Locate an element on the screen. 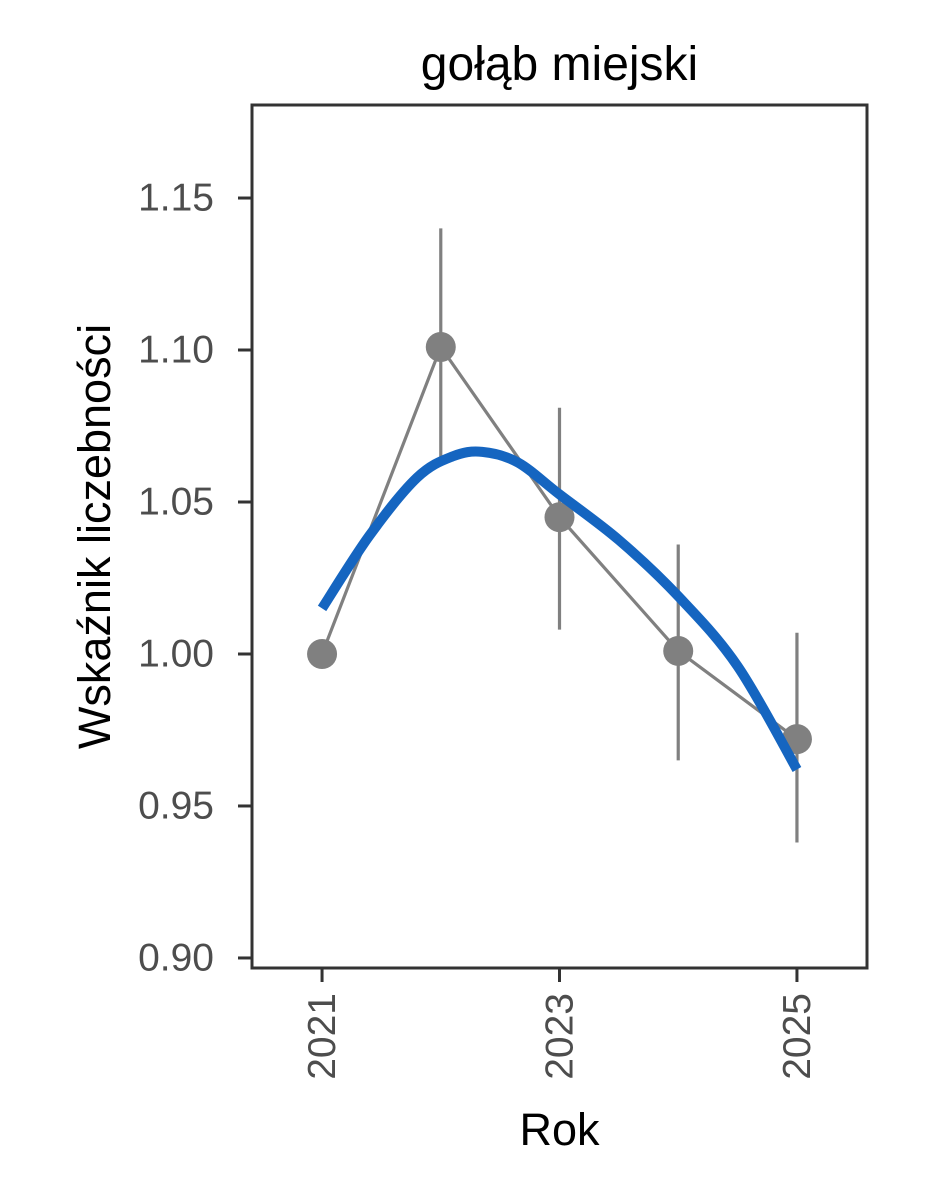  x-tick-label: 2021 is located at coordinates (322, 1036).